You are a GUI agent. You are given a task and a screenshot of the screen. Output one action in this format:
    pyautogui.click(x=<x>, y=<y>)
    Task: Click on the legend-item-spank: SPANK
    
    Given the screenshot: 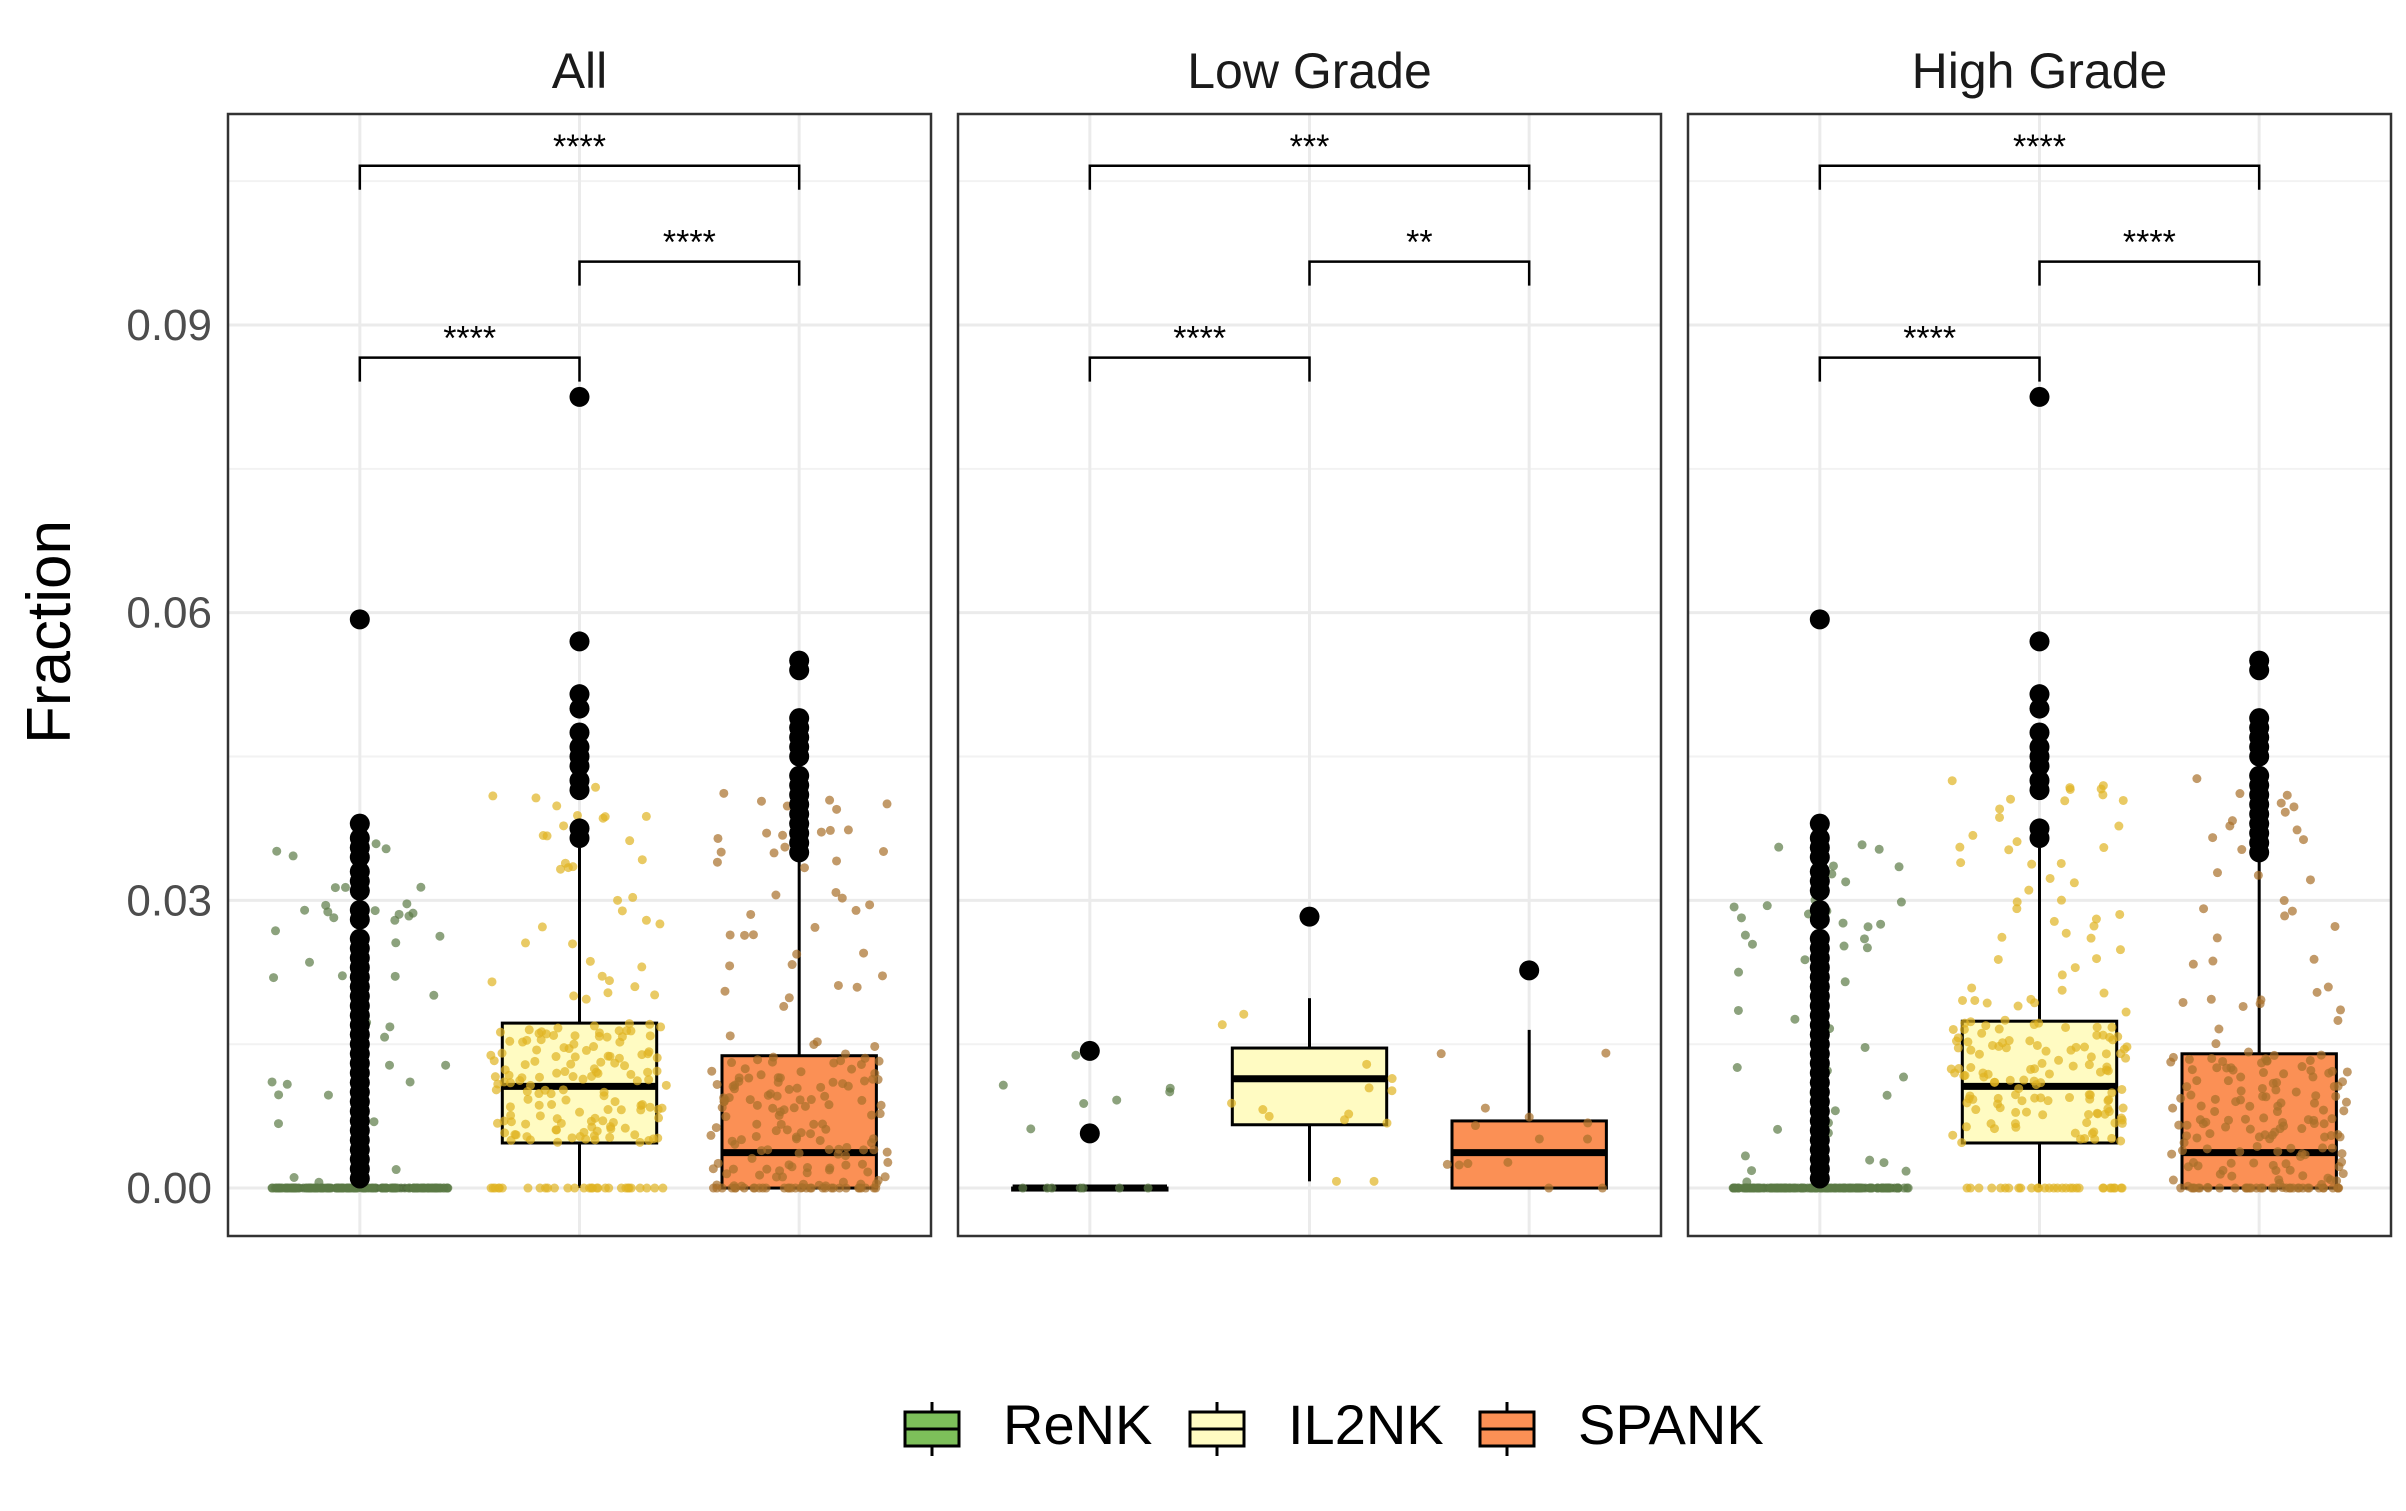 What is the action you would take?
    pyautogui.click(x=1621, y=1424)
    